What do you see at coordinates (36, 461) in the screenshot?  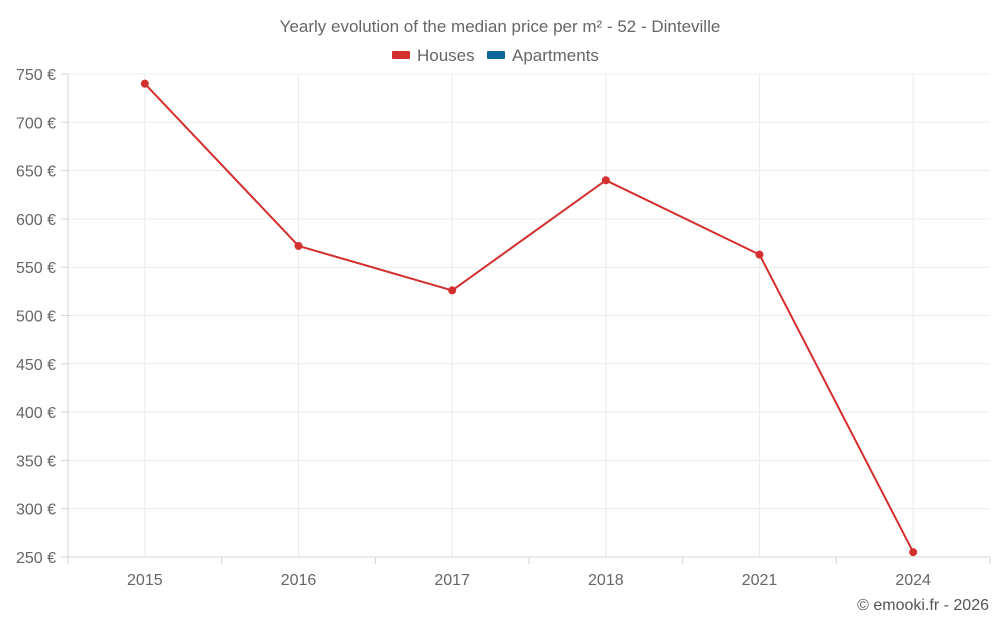 I see `y-tick-label: 350 €` at bounding box center [36, 461].